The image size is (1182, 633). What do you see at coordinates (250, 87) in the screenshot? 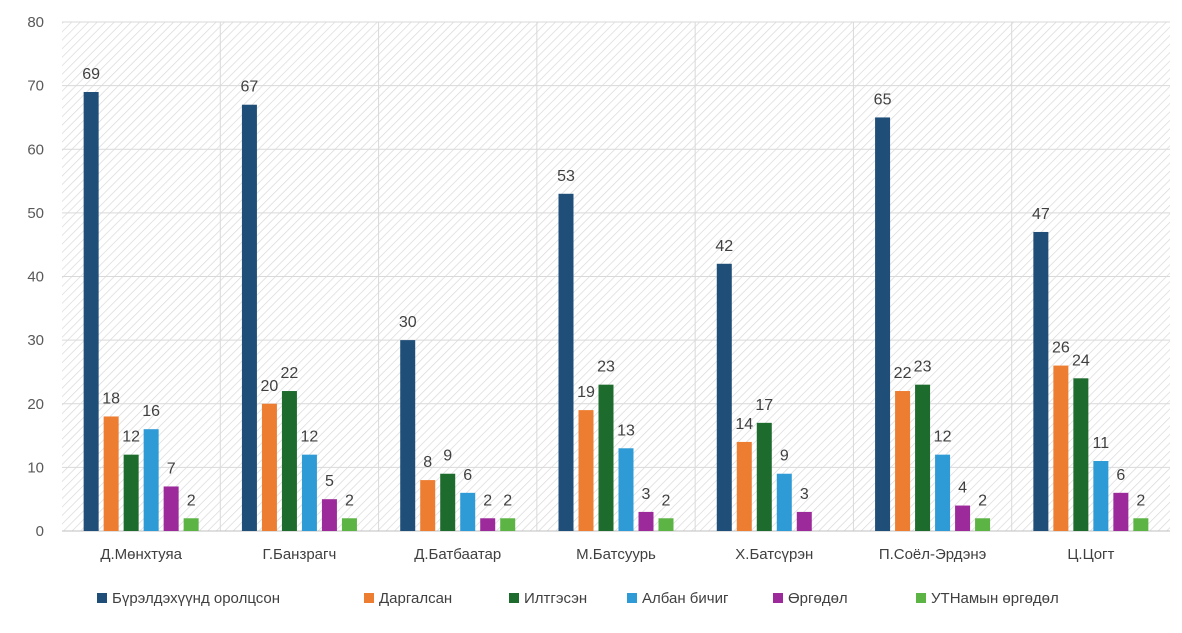
I see `data-label: 67` at bounding box center [250, 87].